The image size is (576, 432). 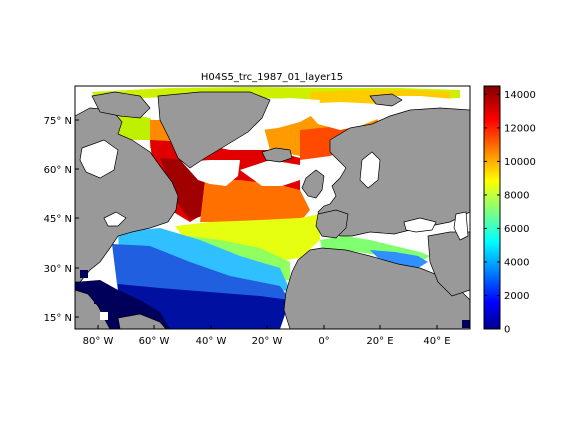 I want to click on longitude-axis: 80° W 60° W 40° W 20° W 0° 20° E 40° E, so click(x=267, y=336).